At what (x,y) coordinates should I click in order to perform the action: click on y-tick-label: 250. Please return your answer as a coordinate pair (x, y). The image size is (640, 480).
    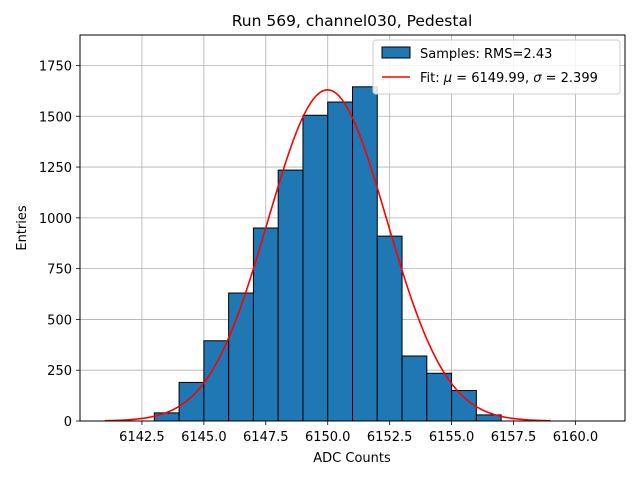
    Looking at the image, I should click on (59, 371).